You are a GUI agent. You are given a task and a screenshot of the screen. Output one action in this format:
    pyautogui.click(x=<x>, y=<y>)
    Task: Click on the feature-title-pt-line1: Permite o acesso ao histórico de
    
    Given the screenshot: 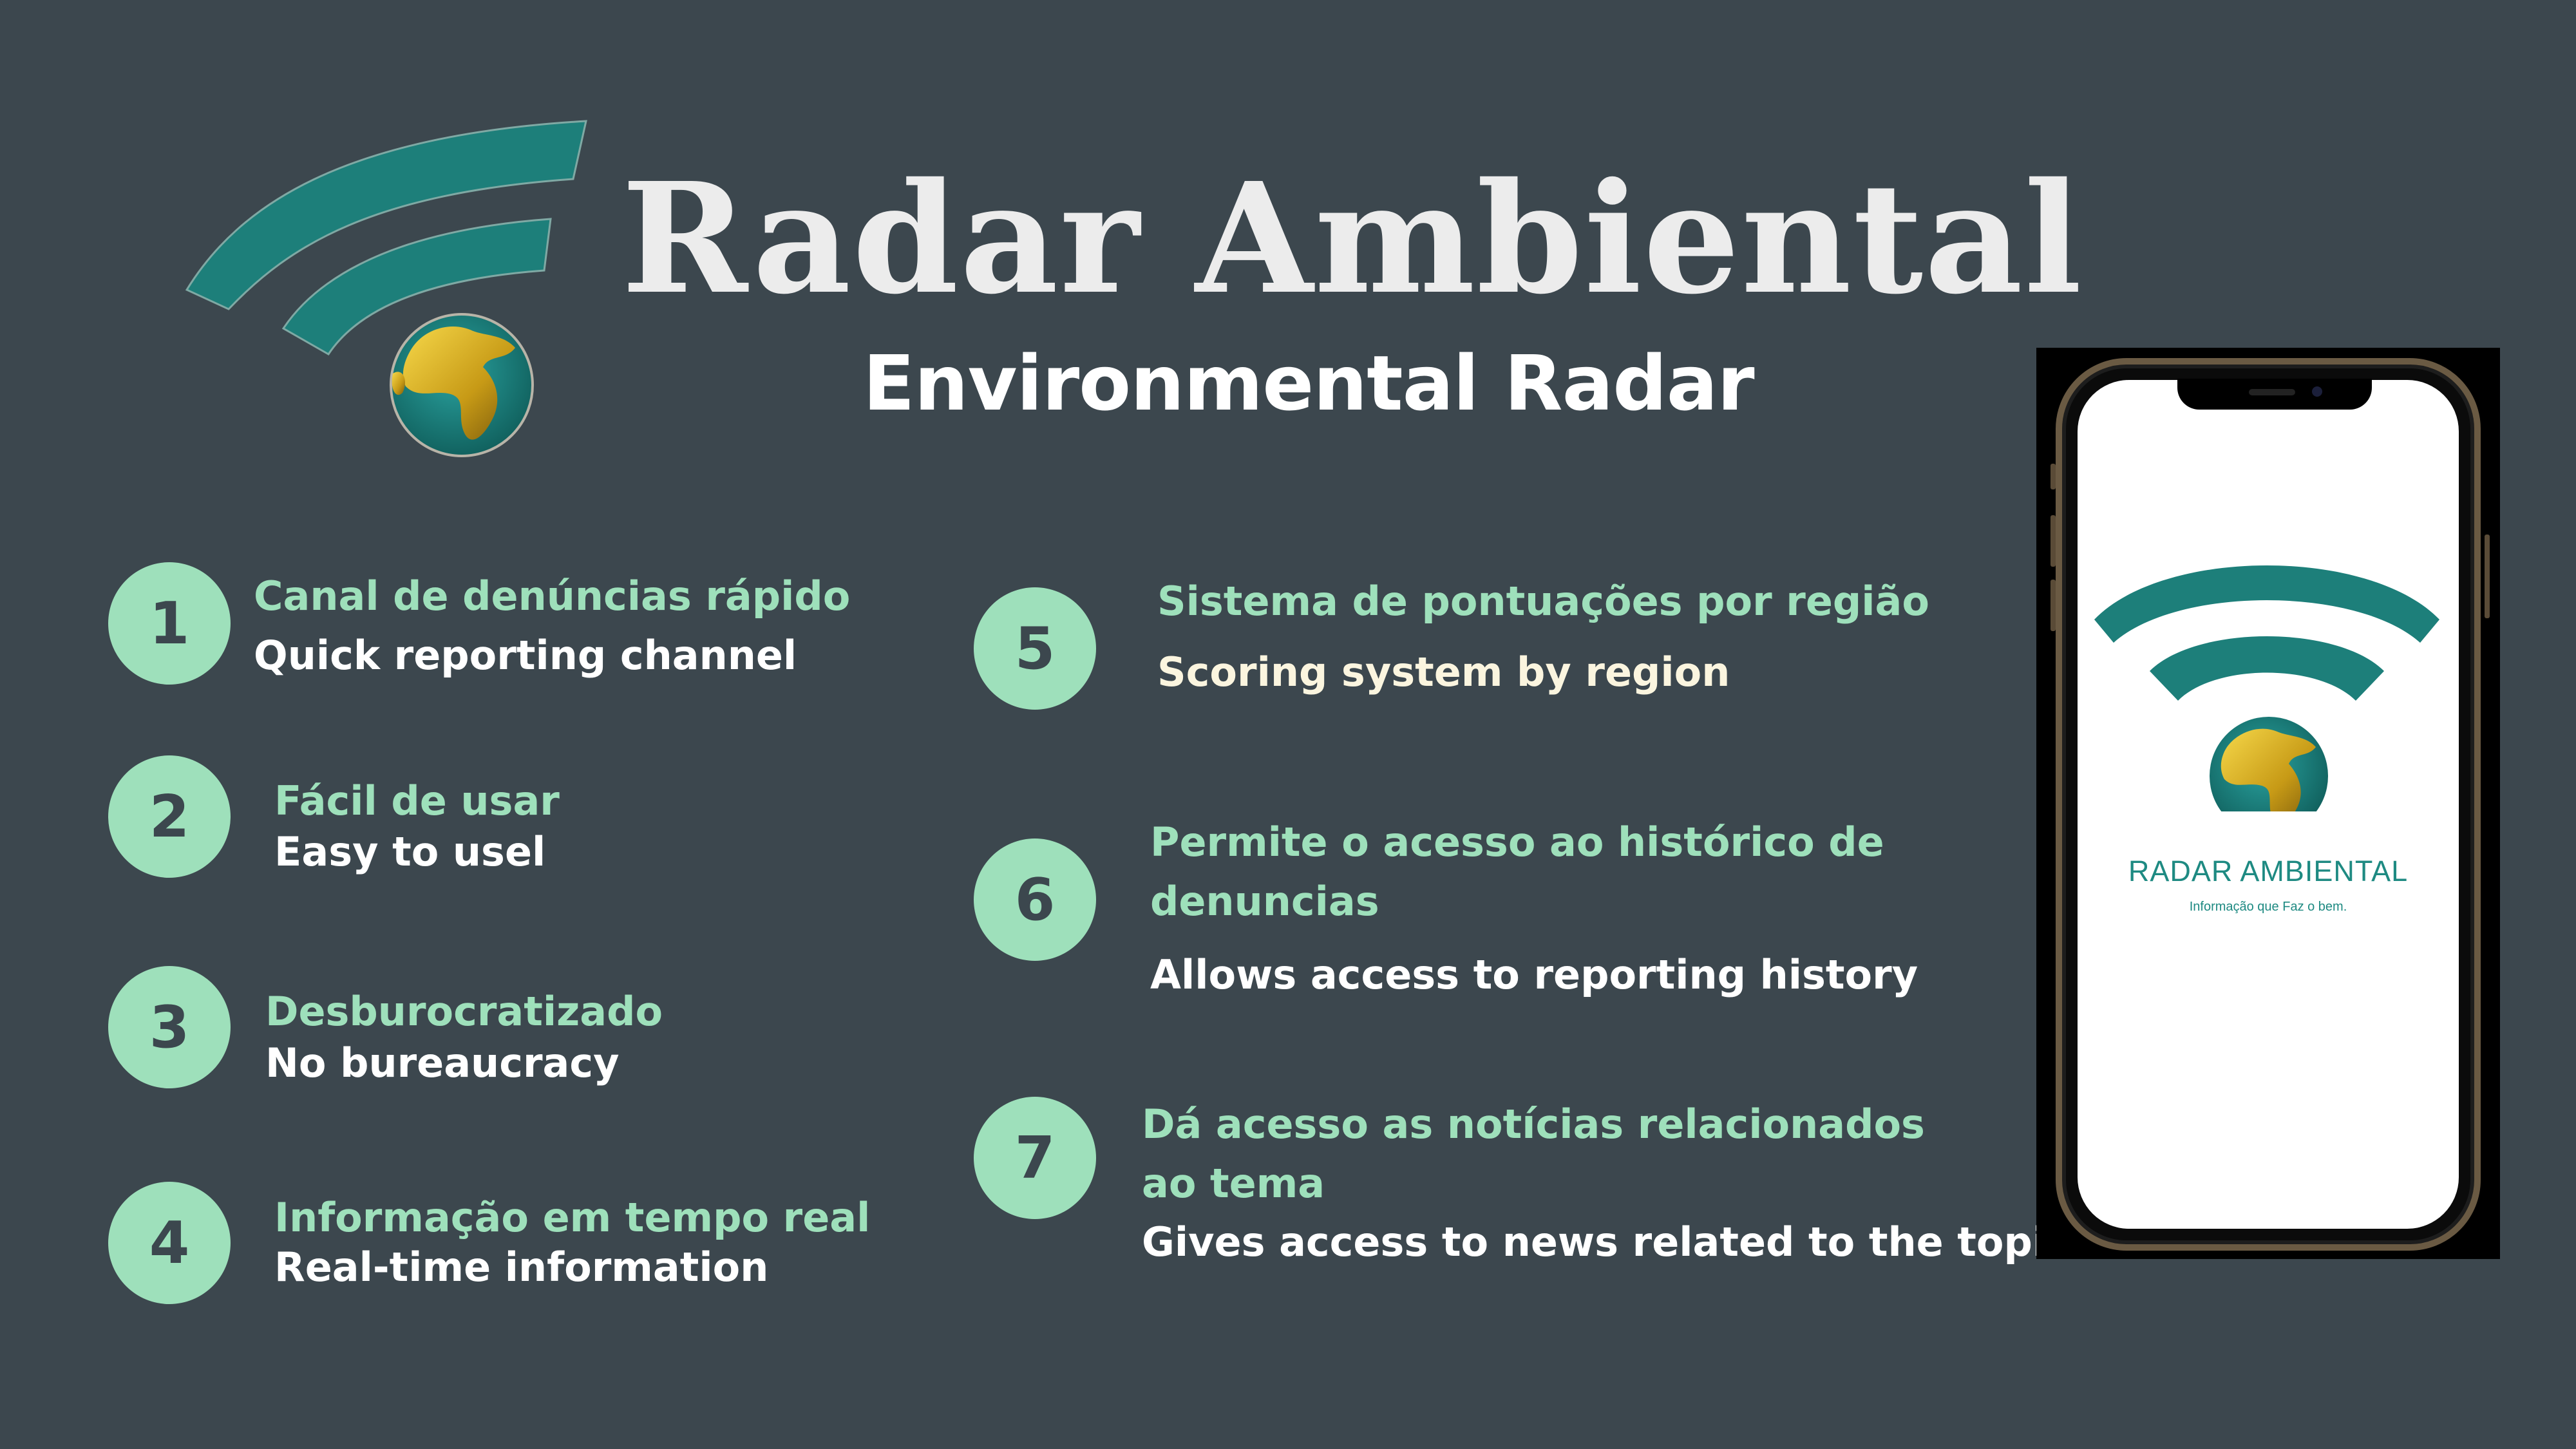 What is the action you would take?
    pyautogui.click(x=1517, y=843)
    